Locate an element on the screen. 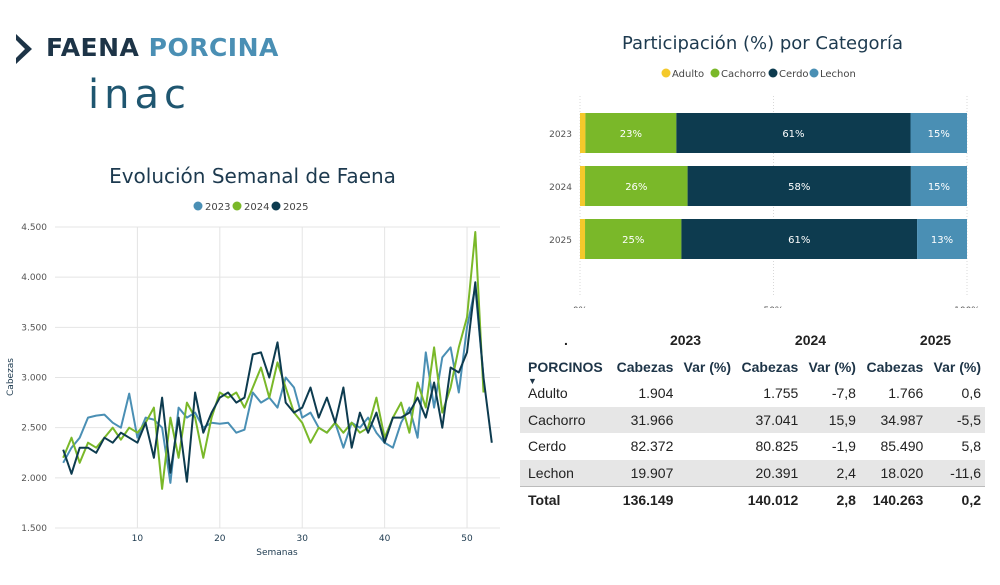 The height and width of the screenshot is (585, 1000). table-cell: 15,9 is located at coordinates (831, 419).